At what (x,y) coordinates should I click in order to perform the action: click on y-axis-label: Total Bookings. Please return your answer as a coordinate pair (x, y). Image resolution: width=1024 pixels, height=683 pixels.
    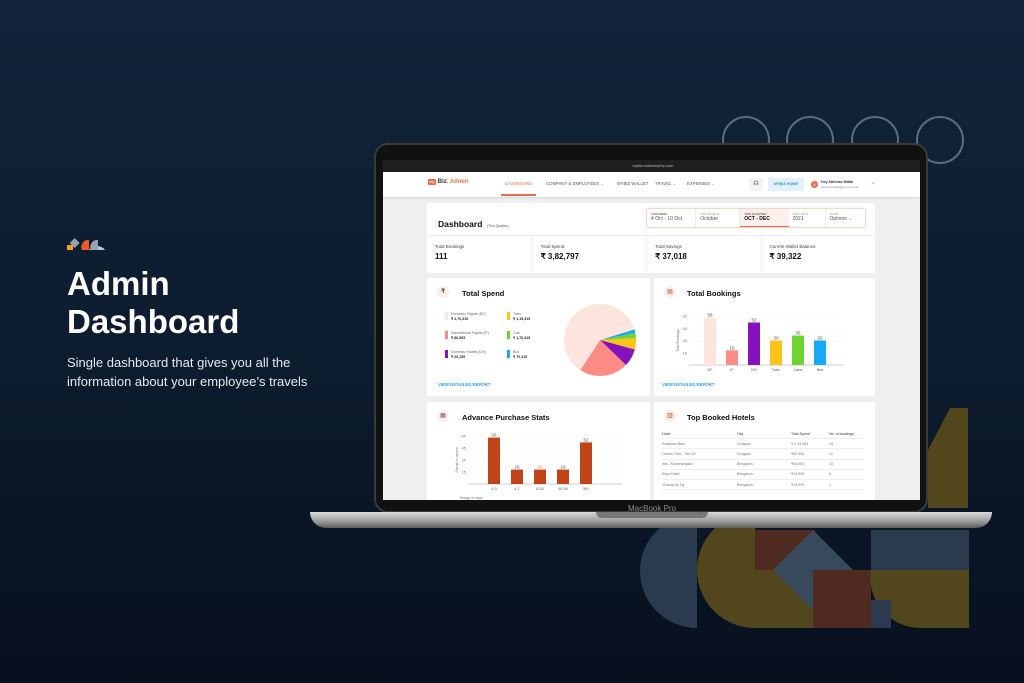
    Looking at the image, I should click on (678, 340).